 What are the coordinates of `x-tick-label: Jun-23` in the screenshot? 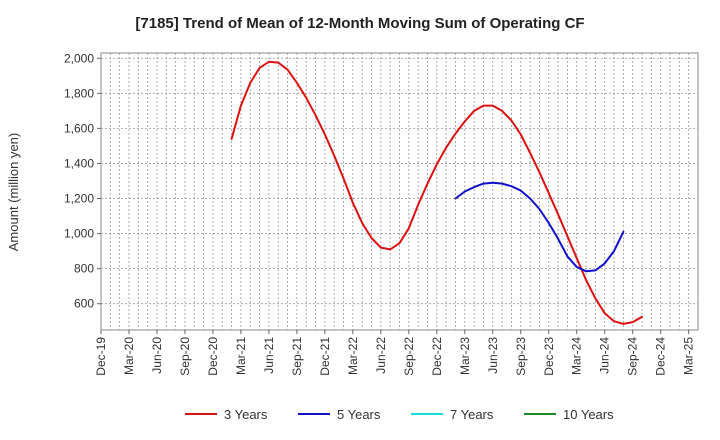 It's located at (493, 355).